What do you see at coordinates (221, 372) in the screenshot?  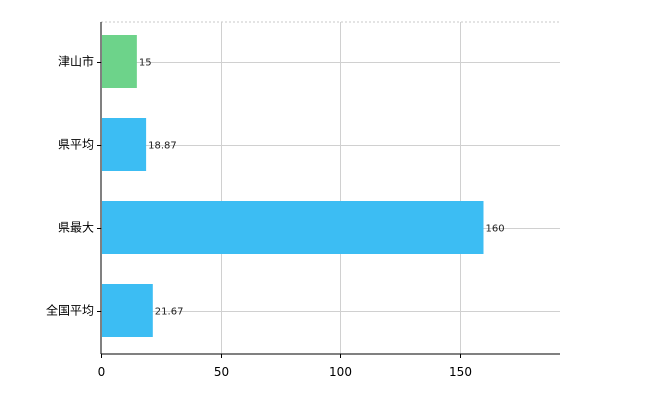 I see `x-tick-label: 50` at bounding box center [221, 372].